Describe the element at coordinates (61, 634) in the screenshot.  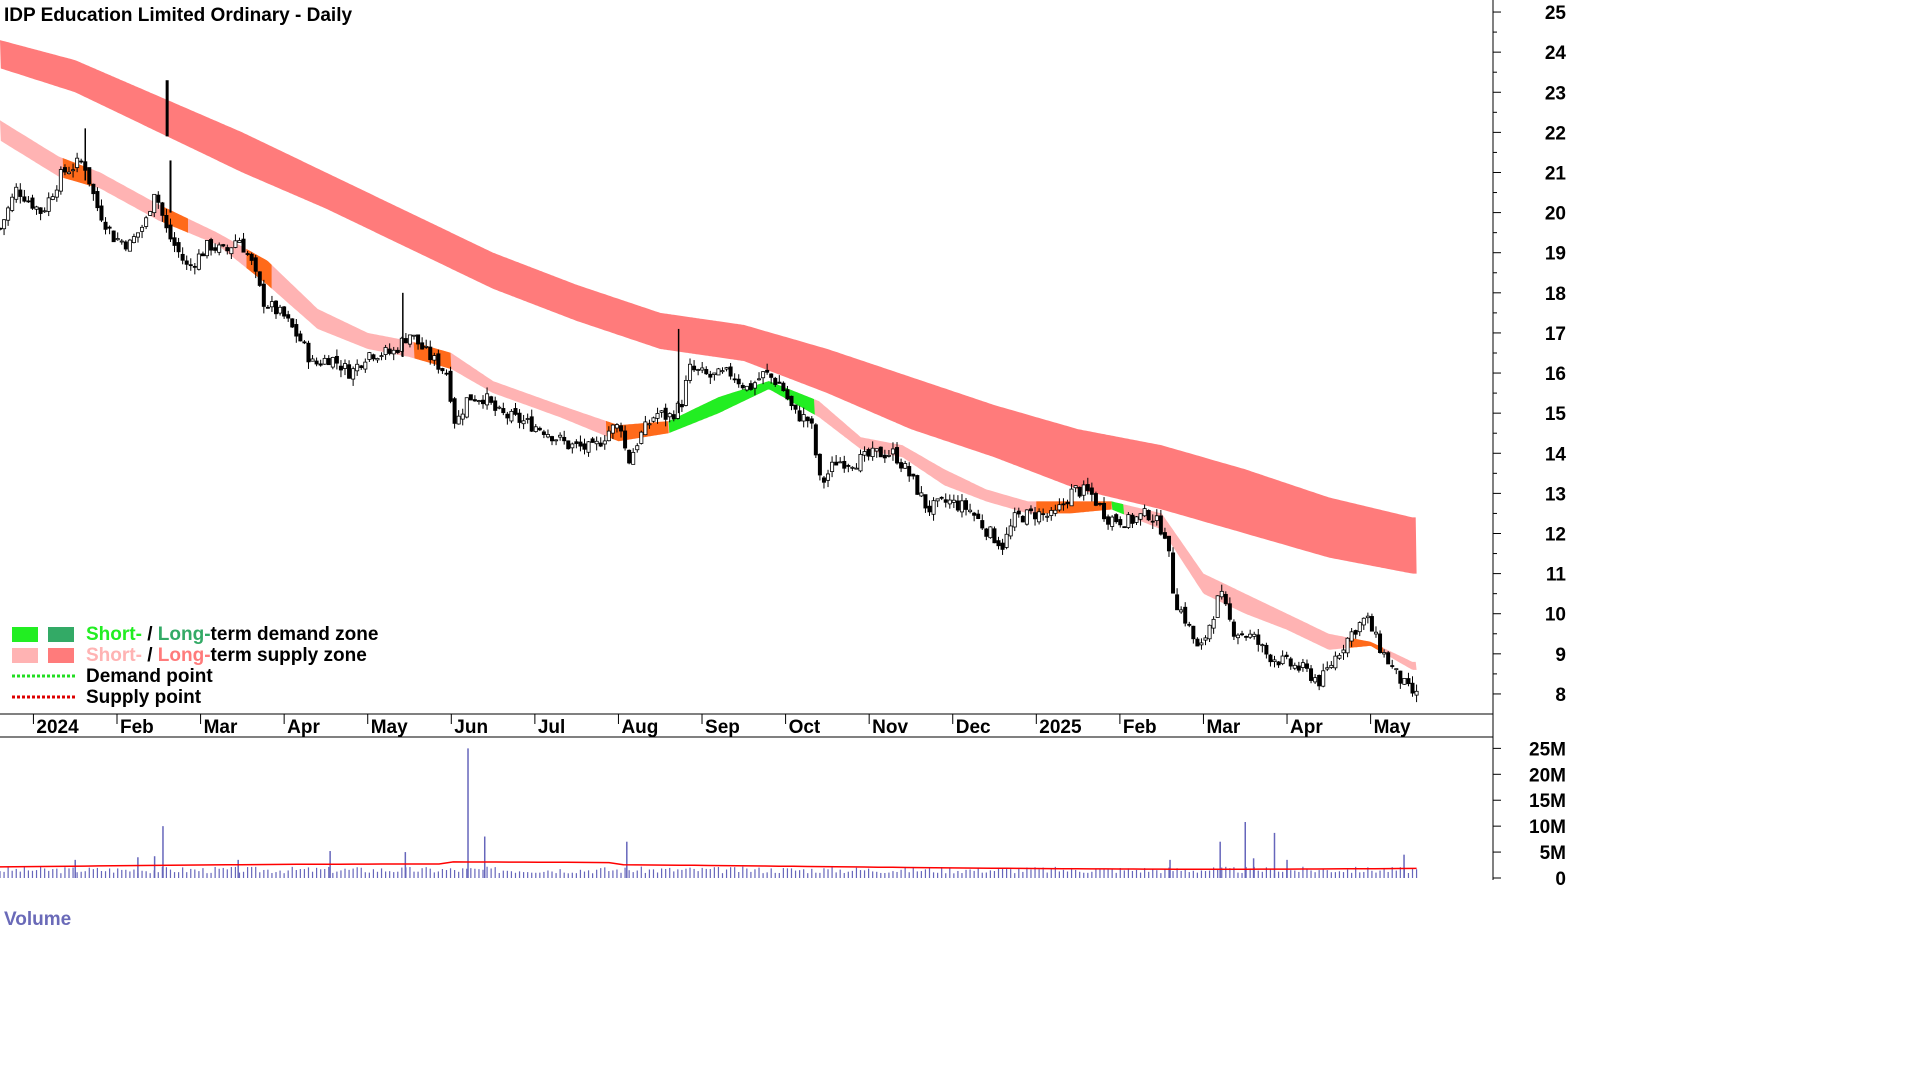
I see `legend-long-demand-swatch` at that location.